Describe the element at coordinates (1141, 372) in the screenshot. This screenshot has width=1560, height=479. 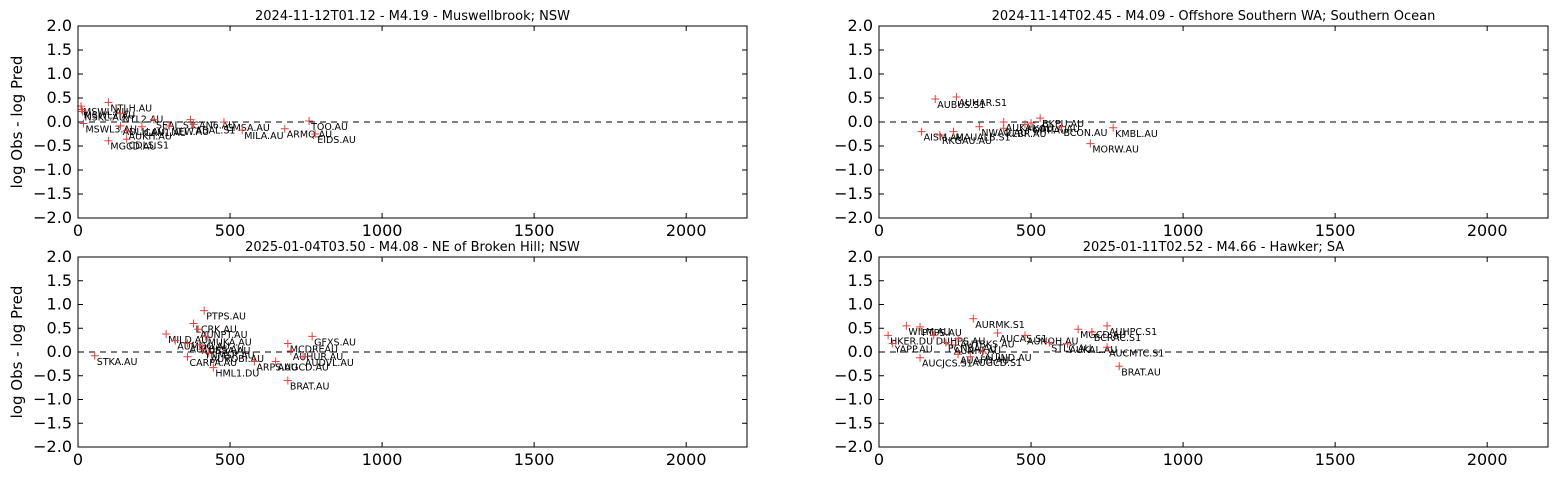
I see `station-label: BRAT.AU` at that location.